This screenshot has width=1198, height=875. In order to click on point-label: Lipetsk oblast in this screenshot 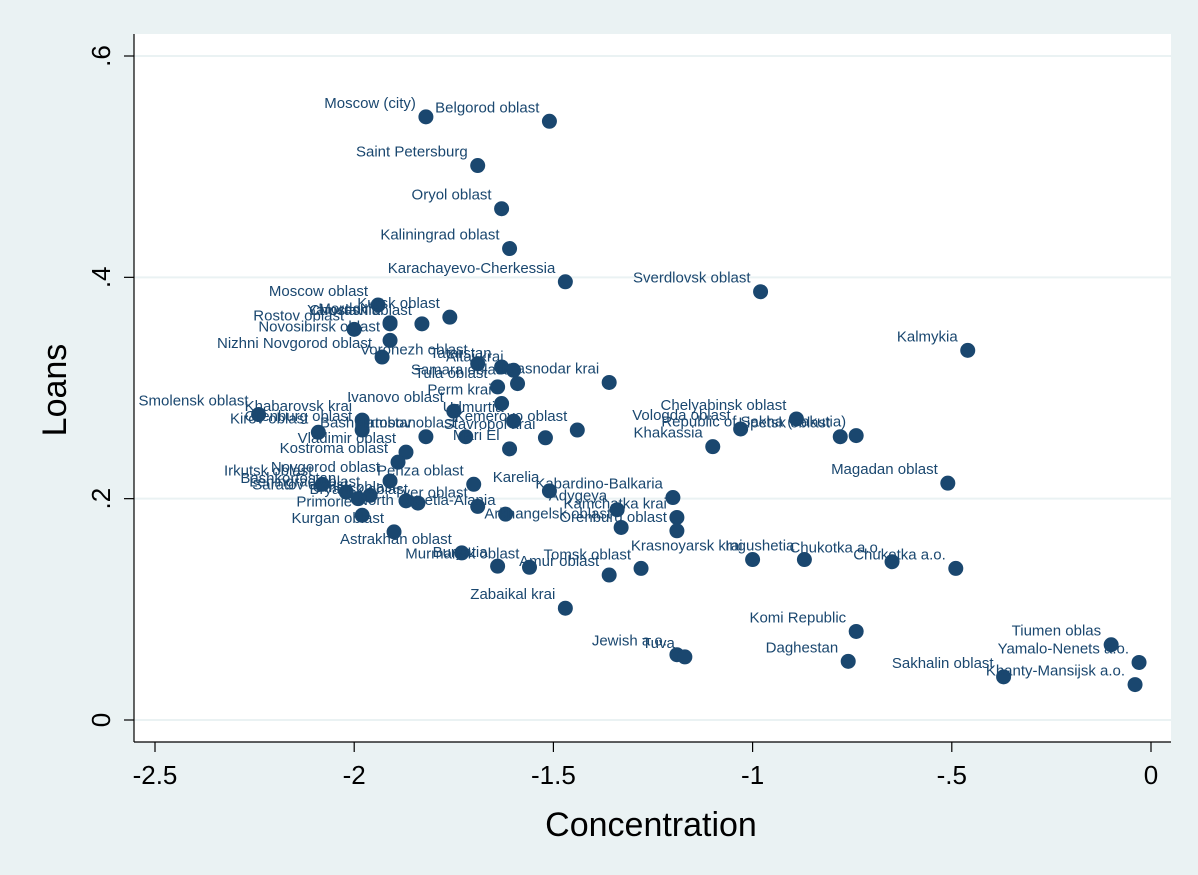, I will do `click(785, 423)`.